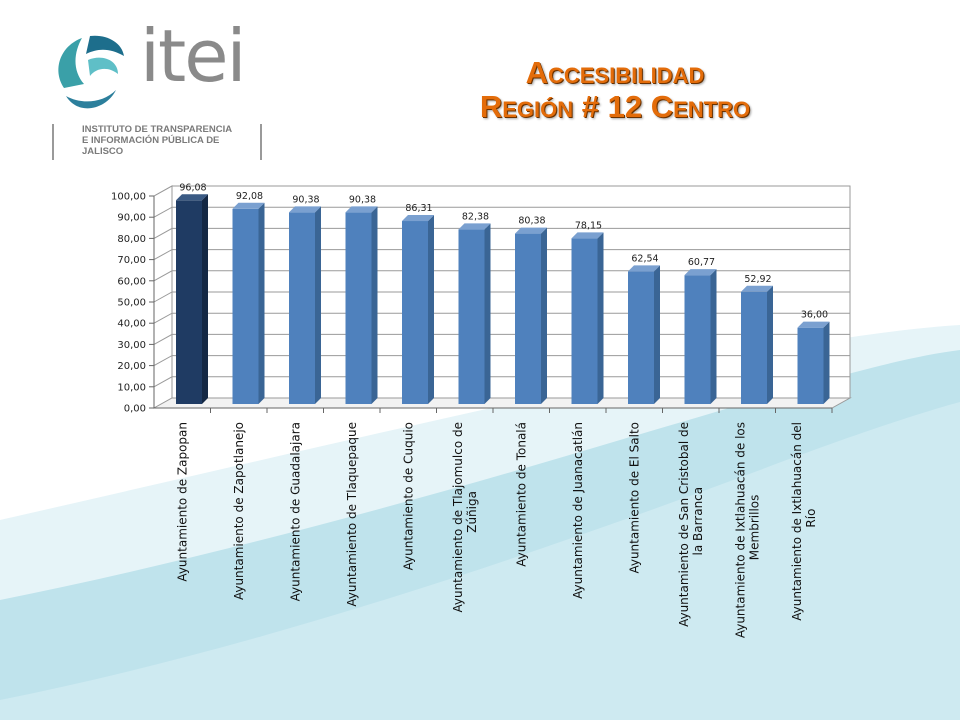  I want to click on category-label-line: Ayuntamiento de Zapotlanejo, so click(239, 511).